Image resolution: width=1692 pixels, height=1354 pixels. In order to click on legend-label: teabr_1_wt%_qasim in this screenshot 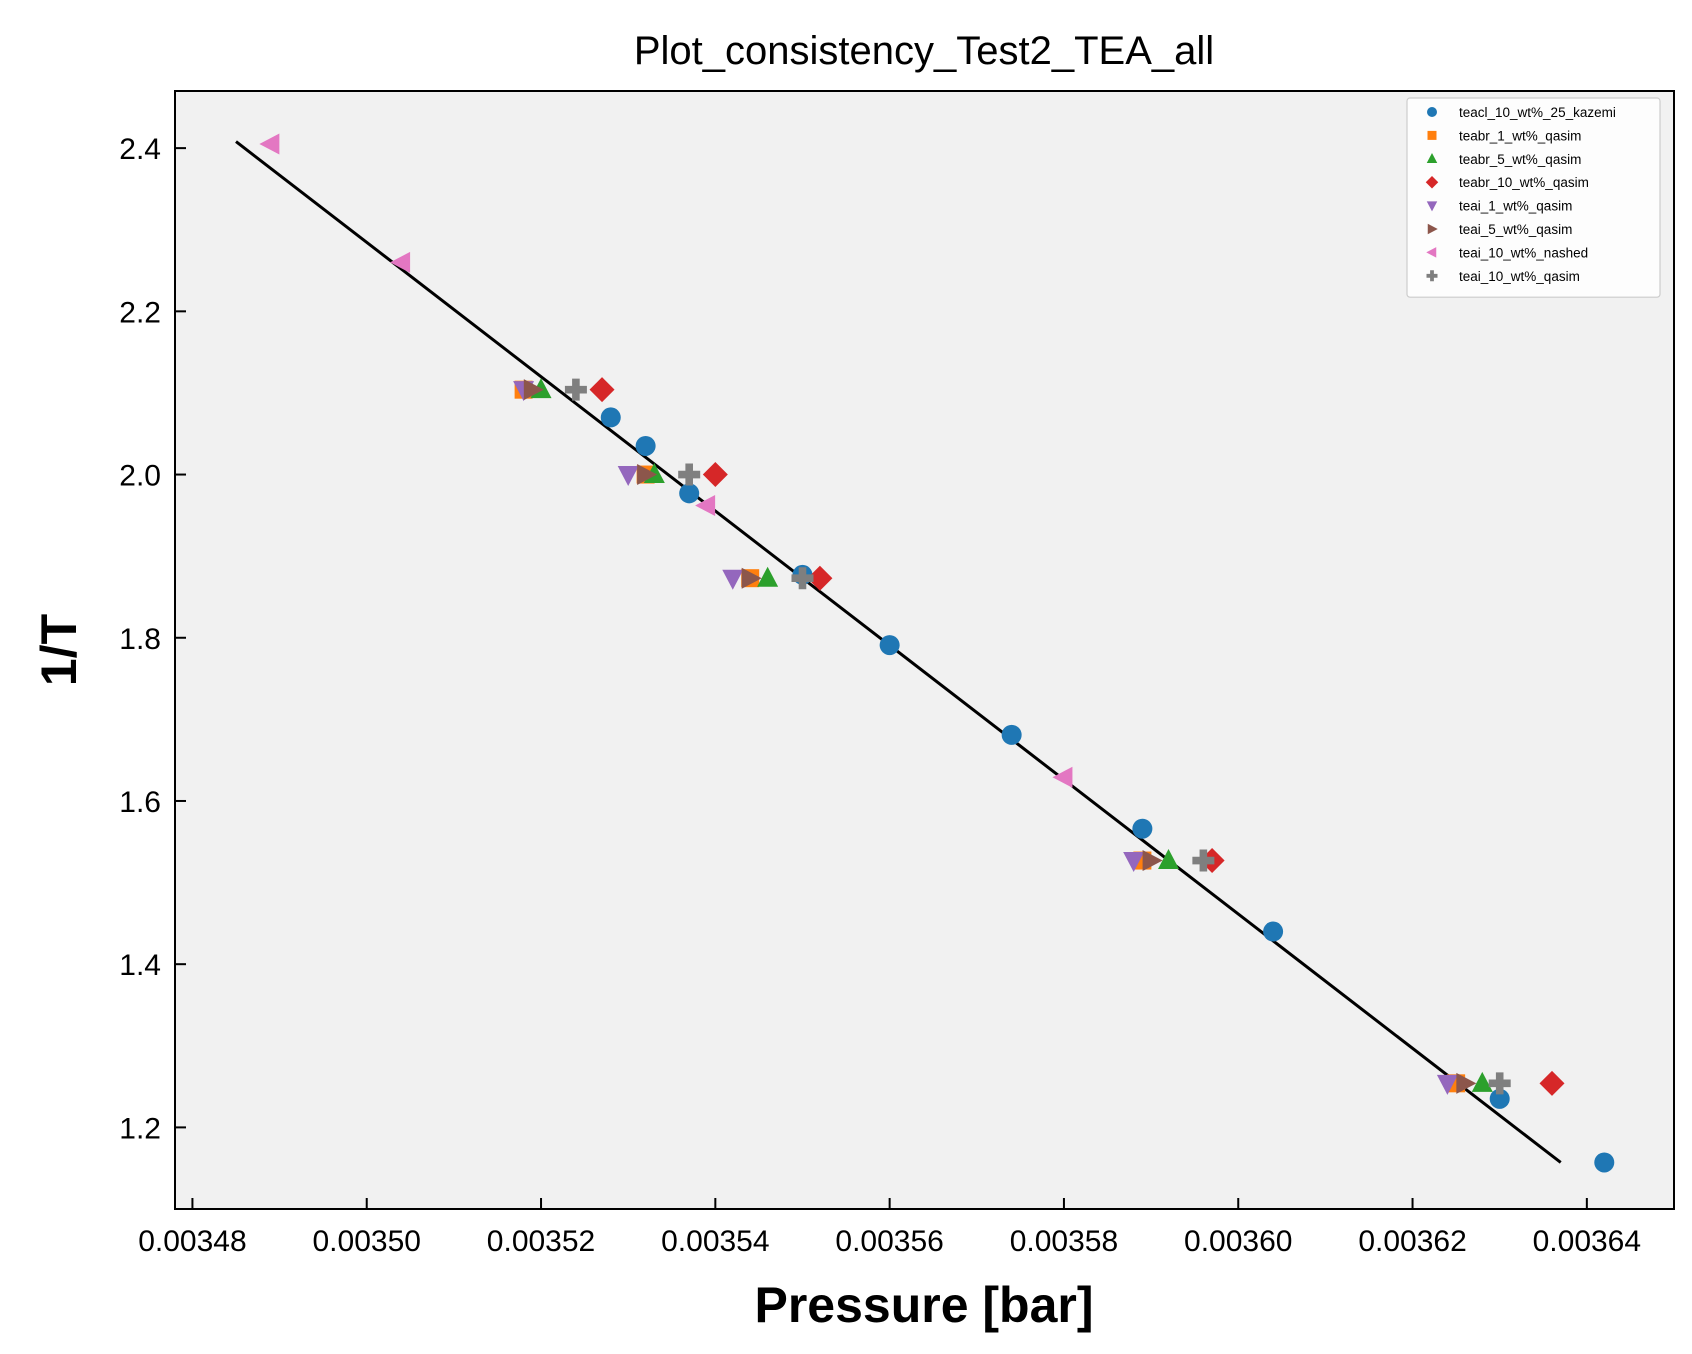, I will do `click(1520, 135)`.